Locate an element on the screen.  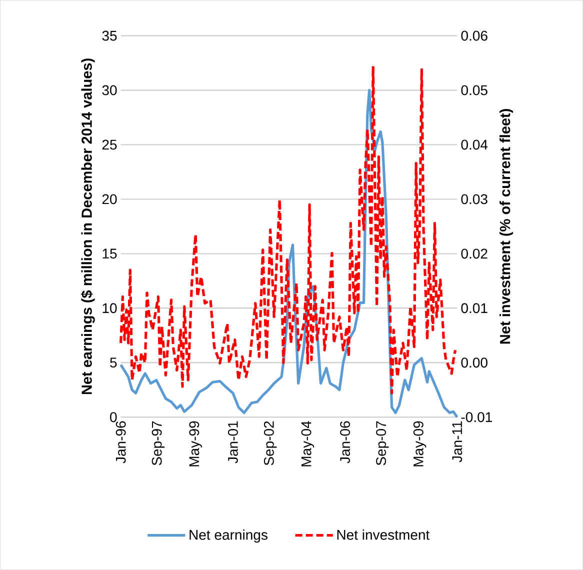
x-tick-label: Jan-01 is located at coordinates (233, 442).